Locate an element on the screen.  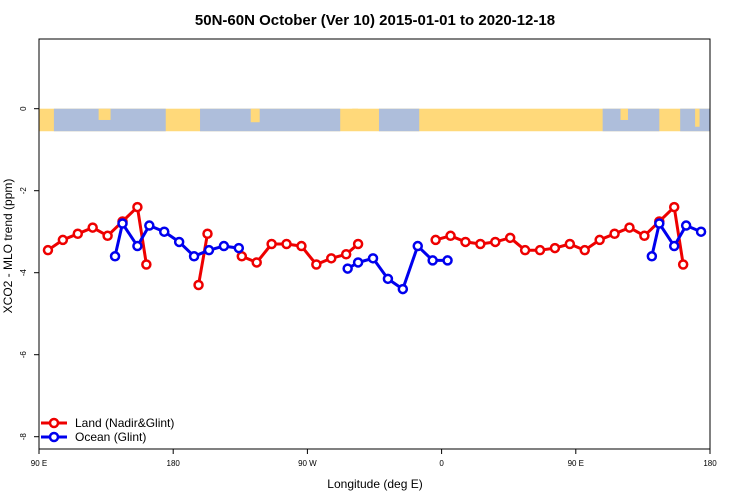
y-axis-label: XCO2 - MLO trend (ppm) is located at coordinates (8, 246).